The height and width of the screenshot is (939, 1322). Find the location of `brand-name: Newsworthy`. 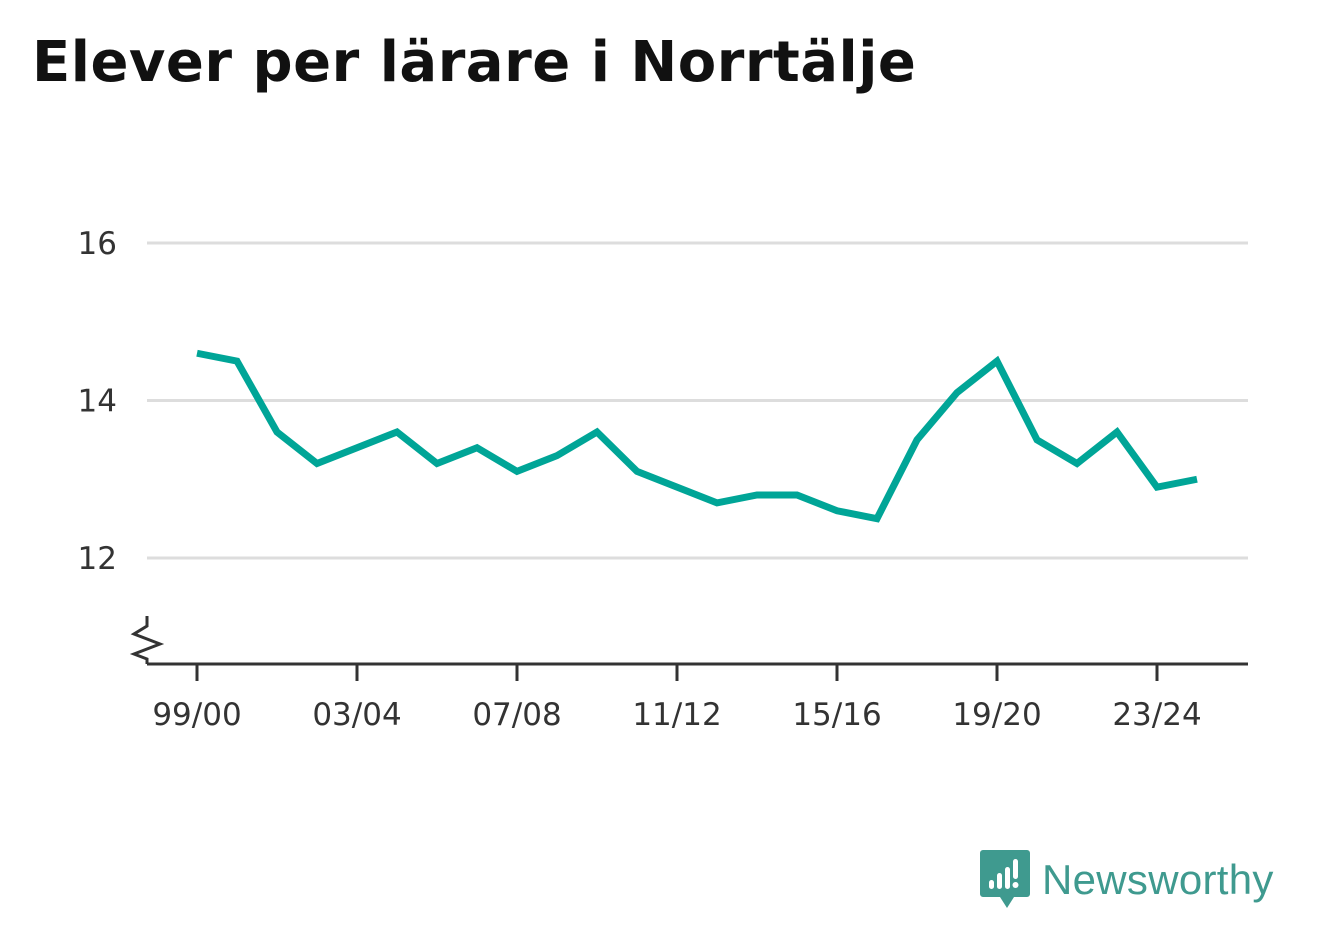

brand-name: Newsworthy is located at coordinates (1158, 879).